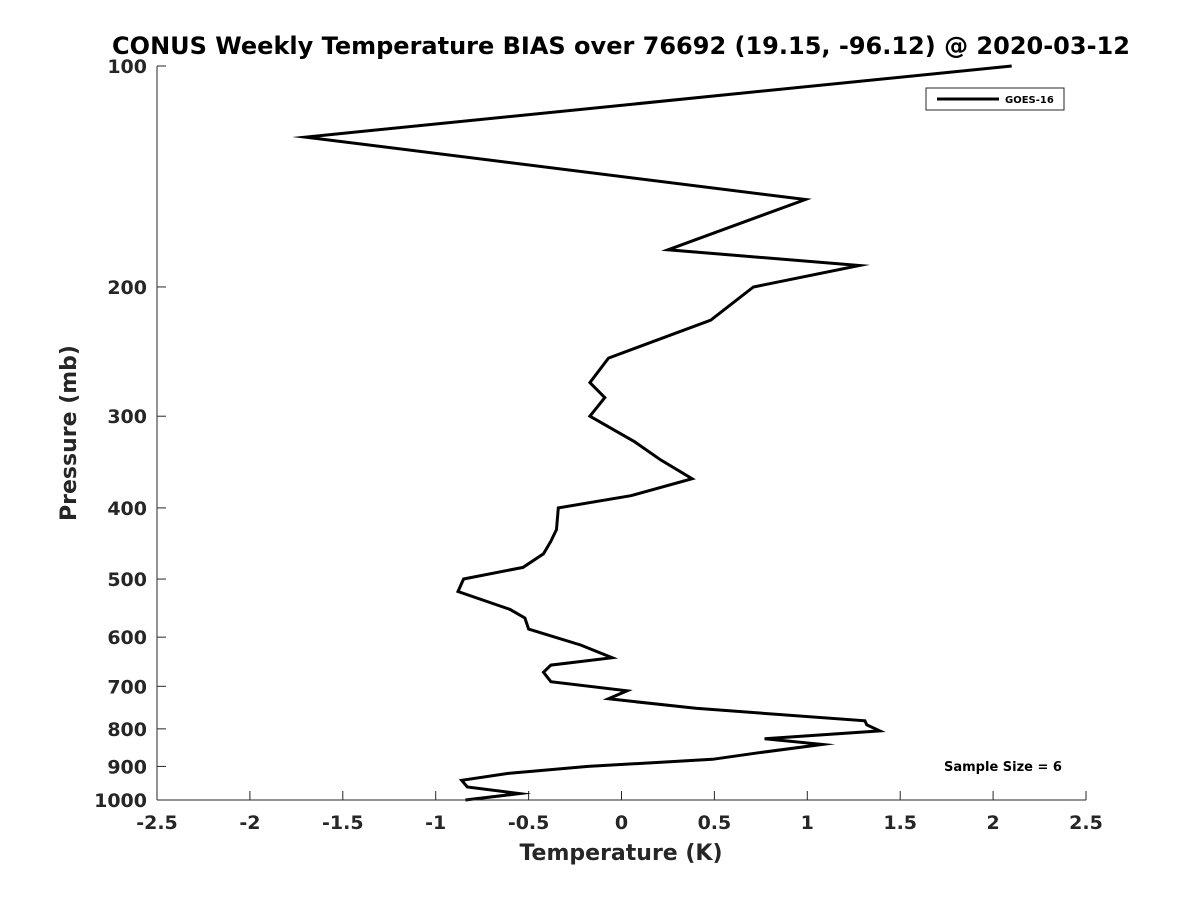 The width and height of the screenshot is (1200, 900). I want to click on y-tick-label: 500, so click(127, 580).